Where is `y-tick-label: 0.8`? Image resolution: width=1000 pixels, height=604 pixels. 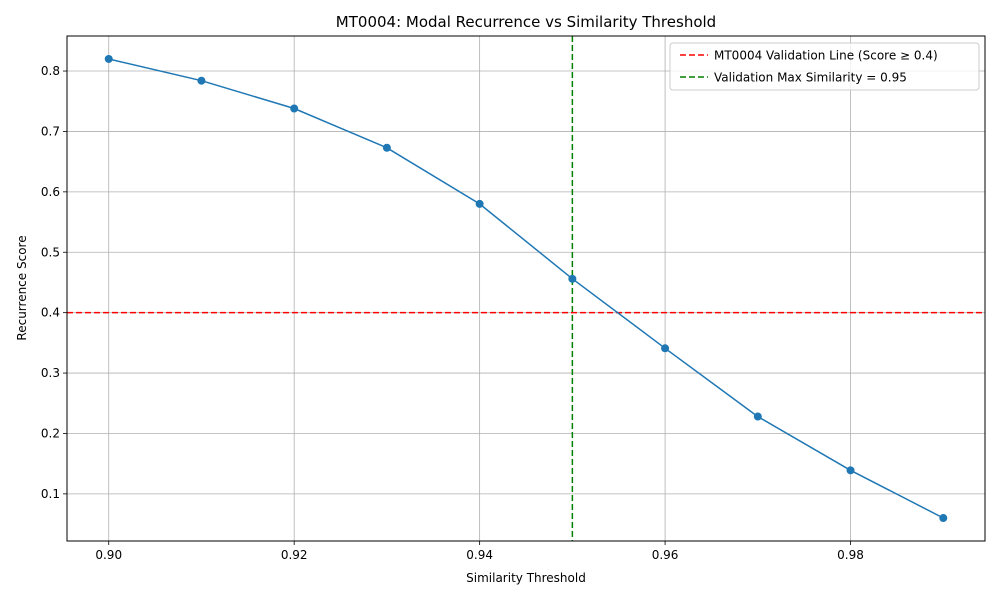 y-tick-label: 0.8 is located at coordinates (50, 71).